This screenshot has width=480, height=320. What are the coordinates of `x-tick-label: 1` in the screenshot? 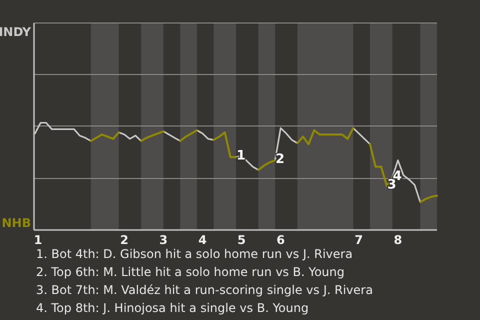 It's located at (38, 240).